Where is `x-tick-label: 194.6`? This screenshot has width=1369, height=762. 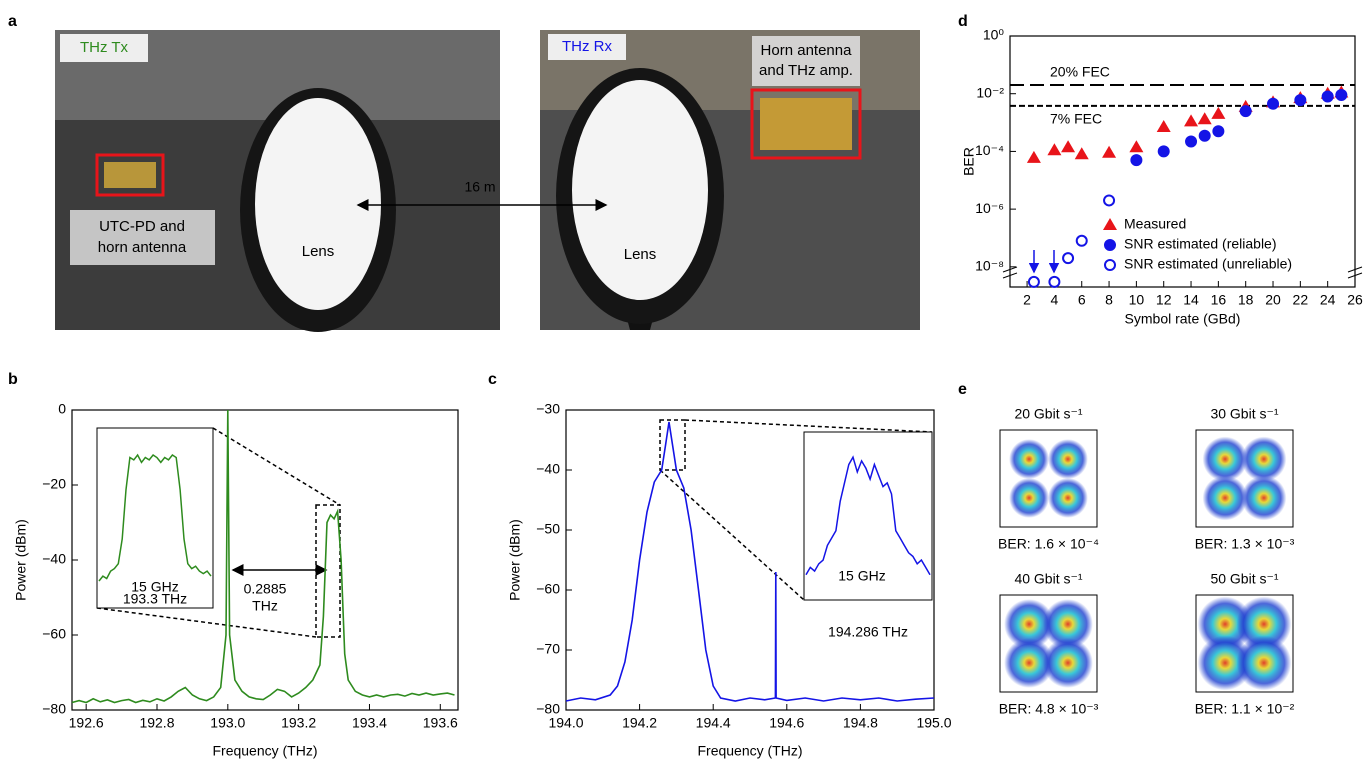 x-tick-label: 194.6 is located at coordinates (786, 723).